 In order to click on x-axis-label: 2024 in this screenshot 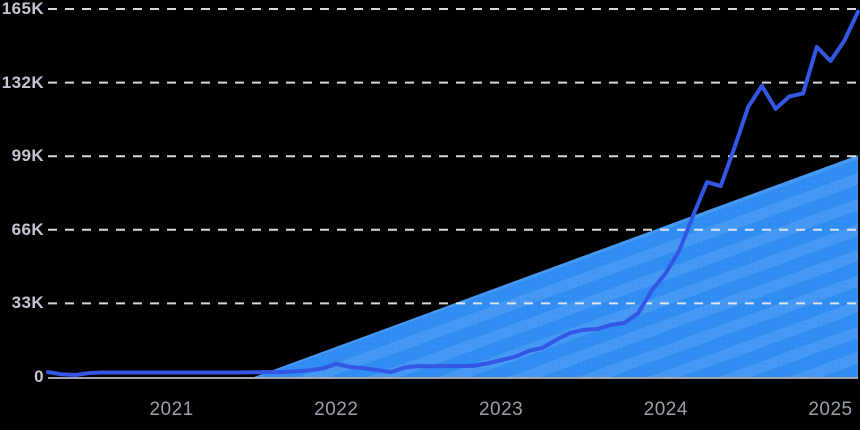, I will do `click(665, 409)`.